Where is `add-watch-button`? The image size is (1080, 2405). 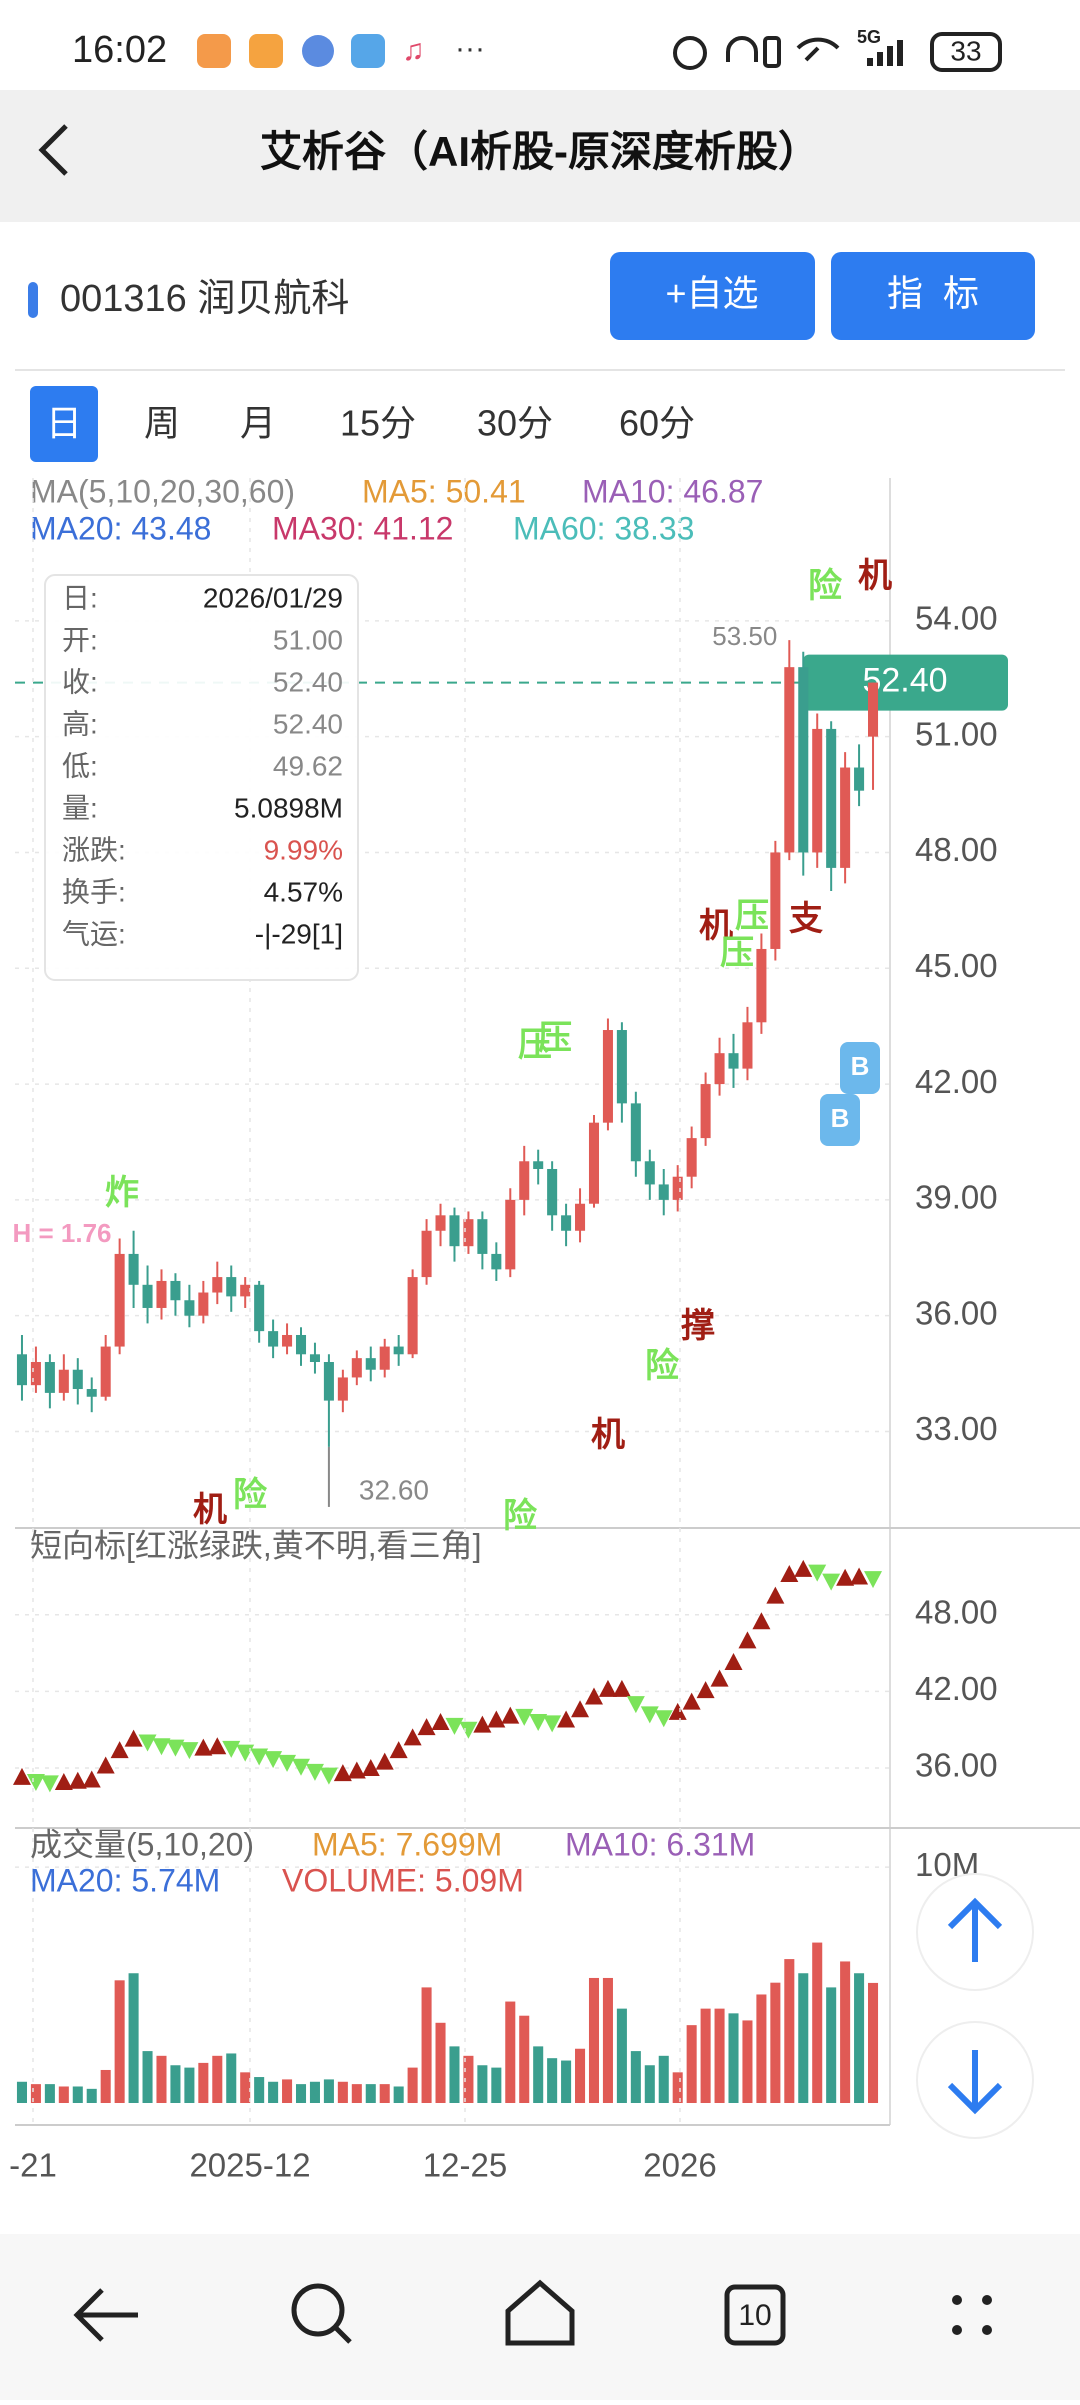 add-watch-button is located at coordinates (712, 296).